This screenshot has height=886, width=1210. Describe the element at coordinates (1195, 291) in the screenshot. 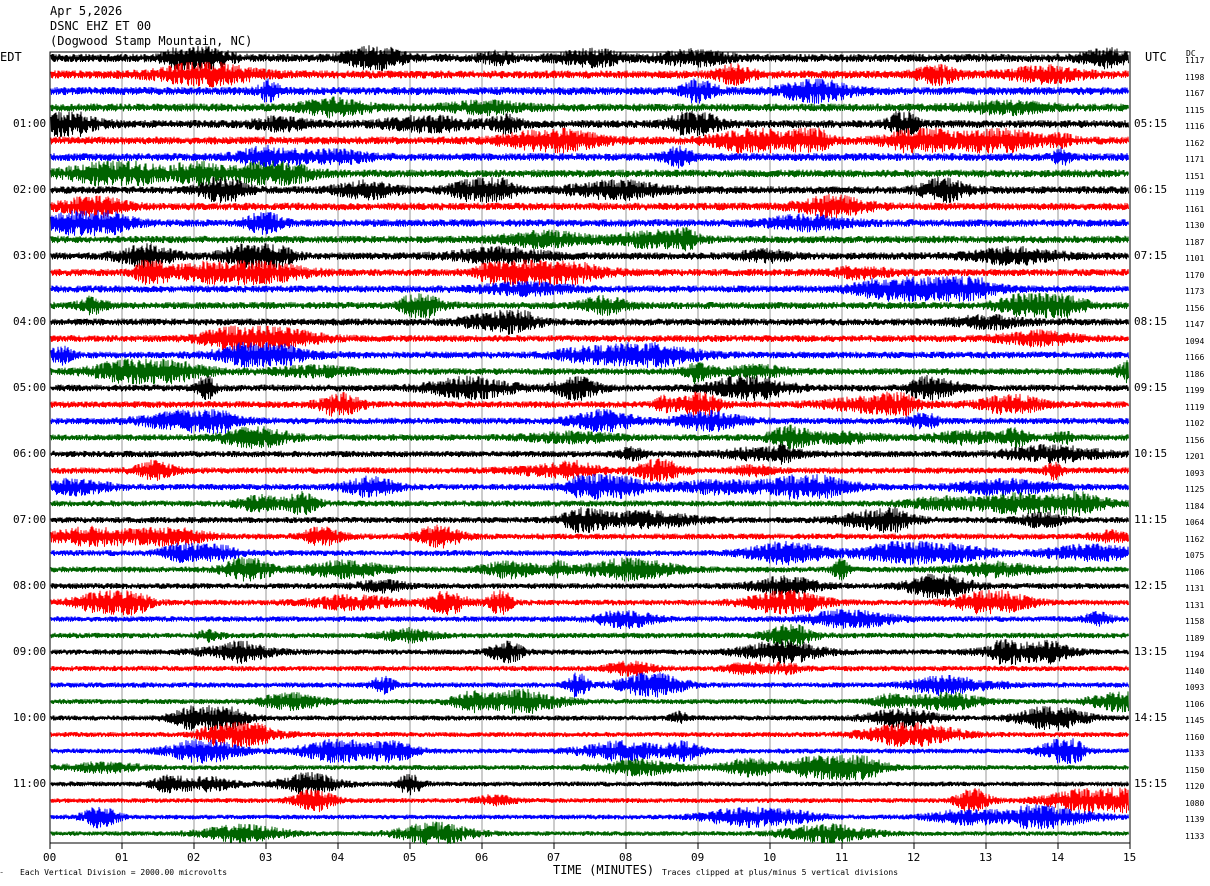

I see `dc-offset-label: 1173` at that location.